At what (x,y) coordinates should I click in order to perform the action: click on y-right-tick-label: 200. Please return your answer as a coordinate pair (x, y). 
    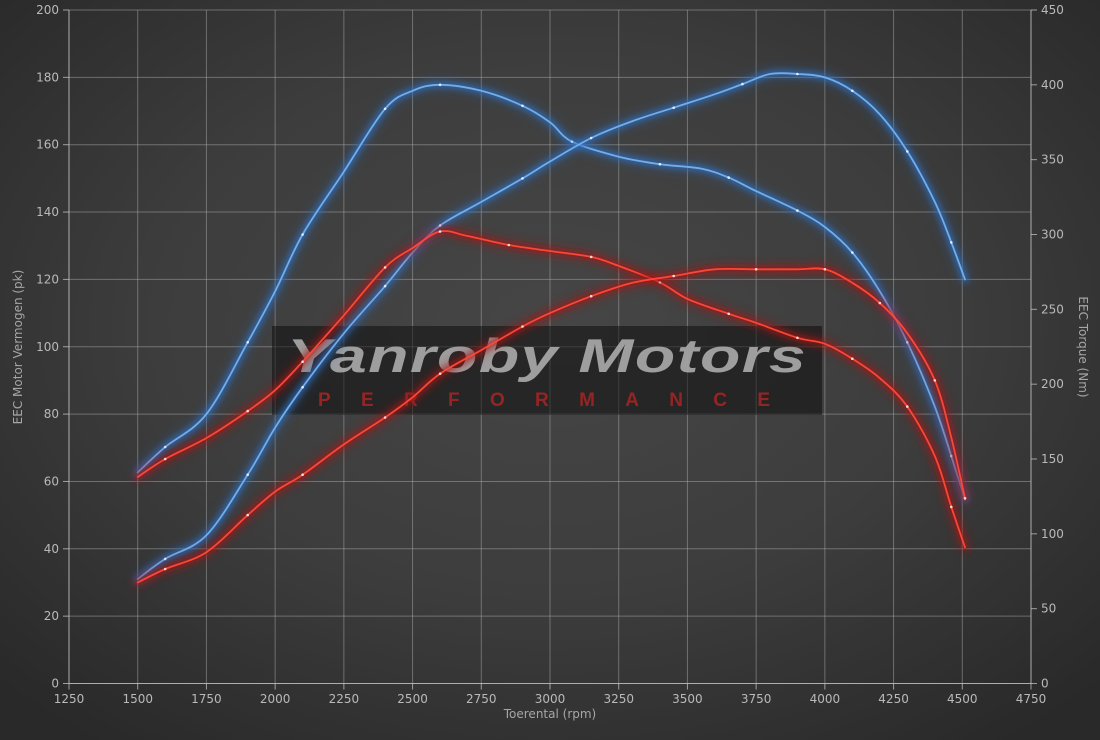
    Looking at the image, I should click on (1052, 384).